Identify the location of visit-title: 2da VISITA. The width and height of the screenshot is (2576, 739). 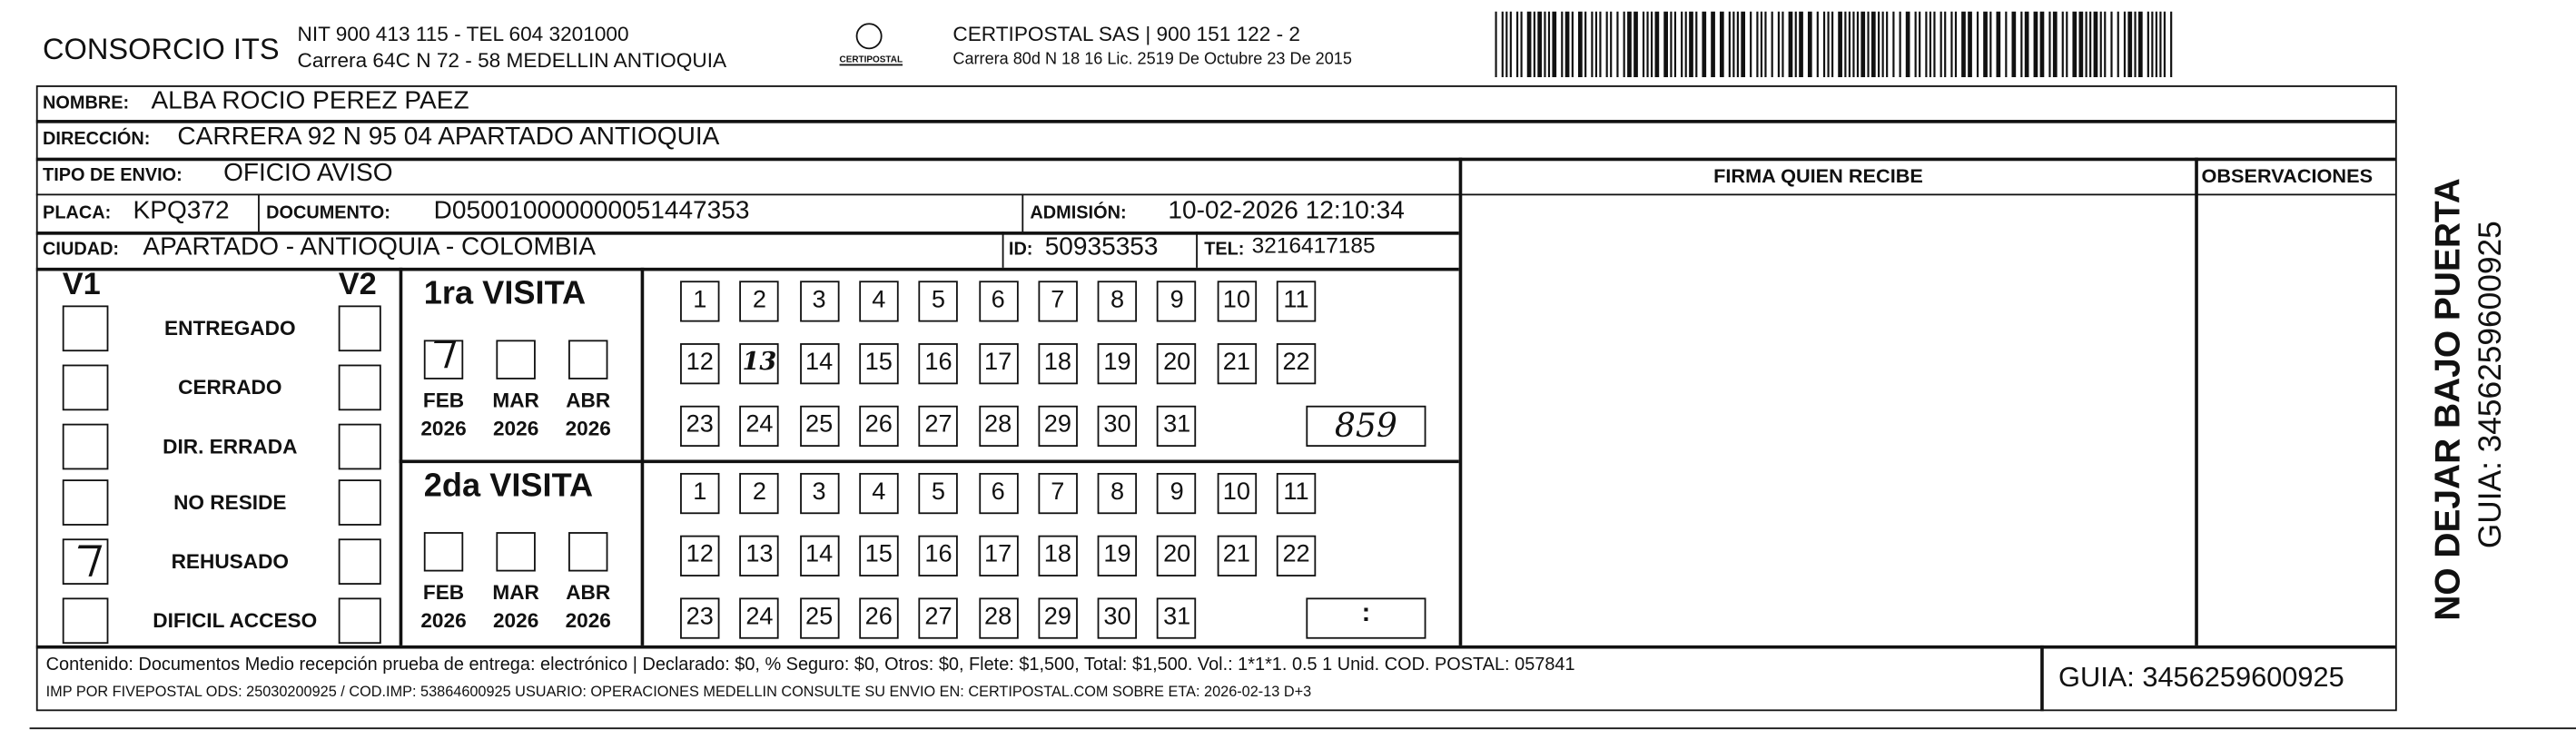
(508, 486).